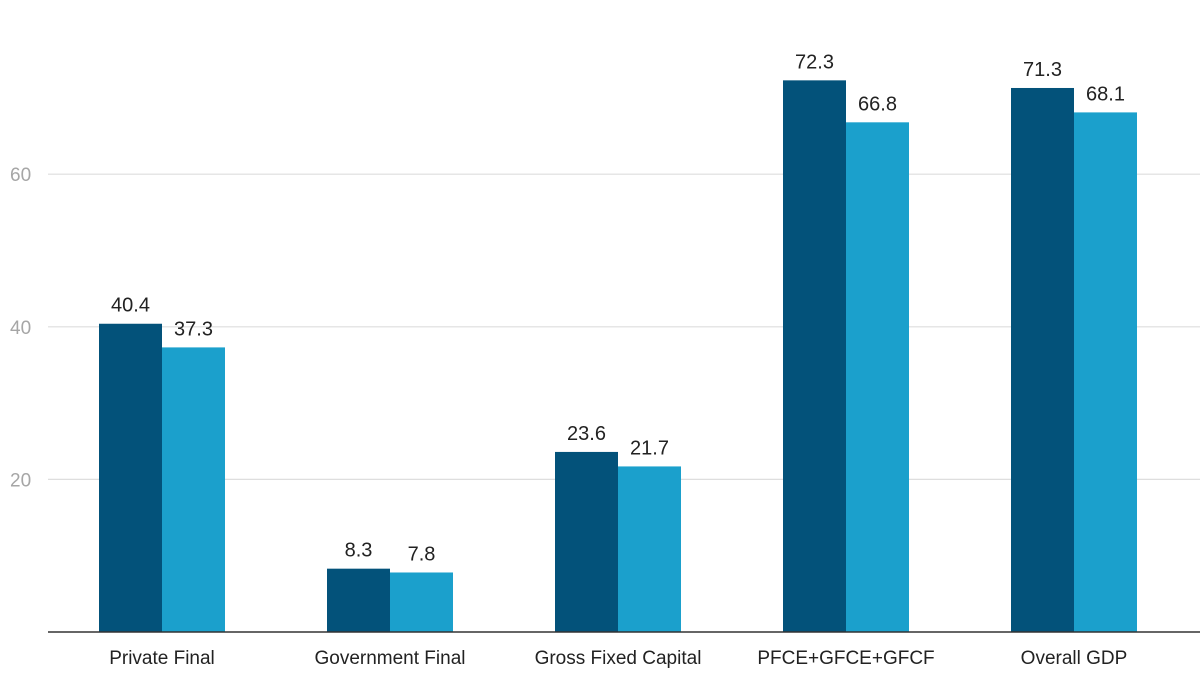 This screenshot has height=675, width=1200. I want to click on x-tick-label: Private Final, so click(162, 658).